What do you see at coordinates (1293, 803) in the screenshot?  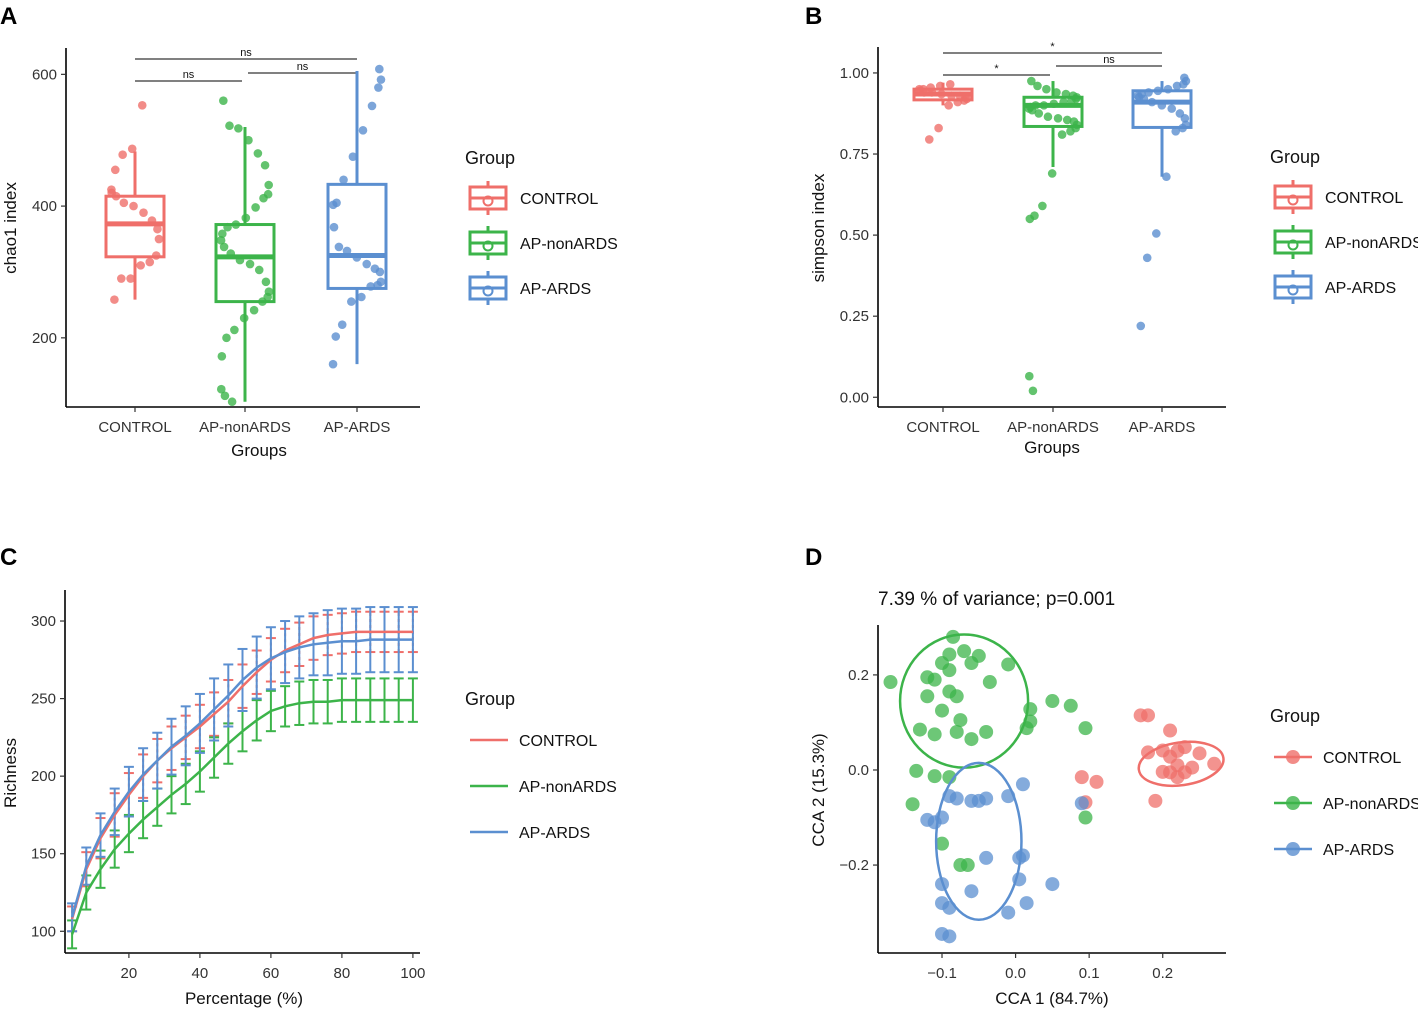 I see `panel-d-legend-key-point` at bounding box center [1293, 803].